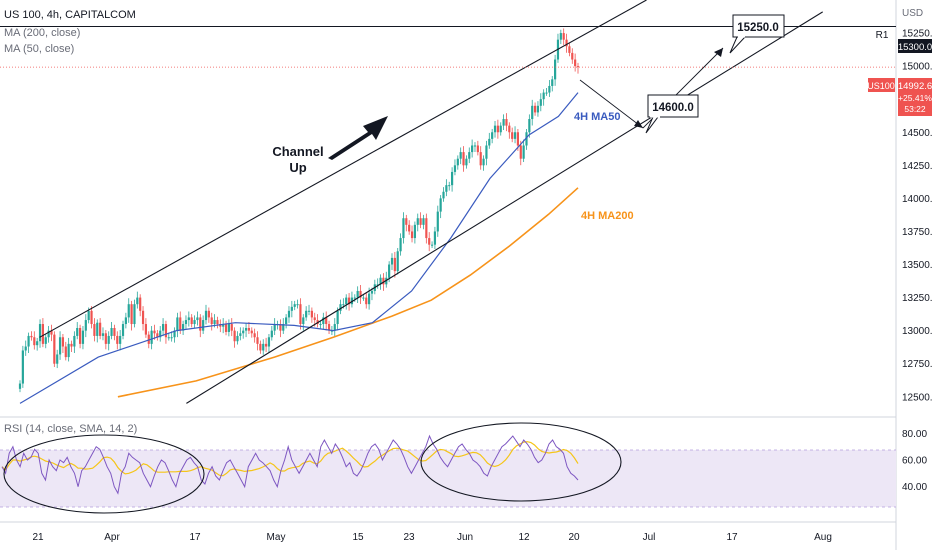 The image size is (932, 550). What do you see at coordinates (276, 537) in the screenshot?
I see `time-tick-label: May` at bounding box center [276, 537].